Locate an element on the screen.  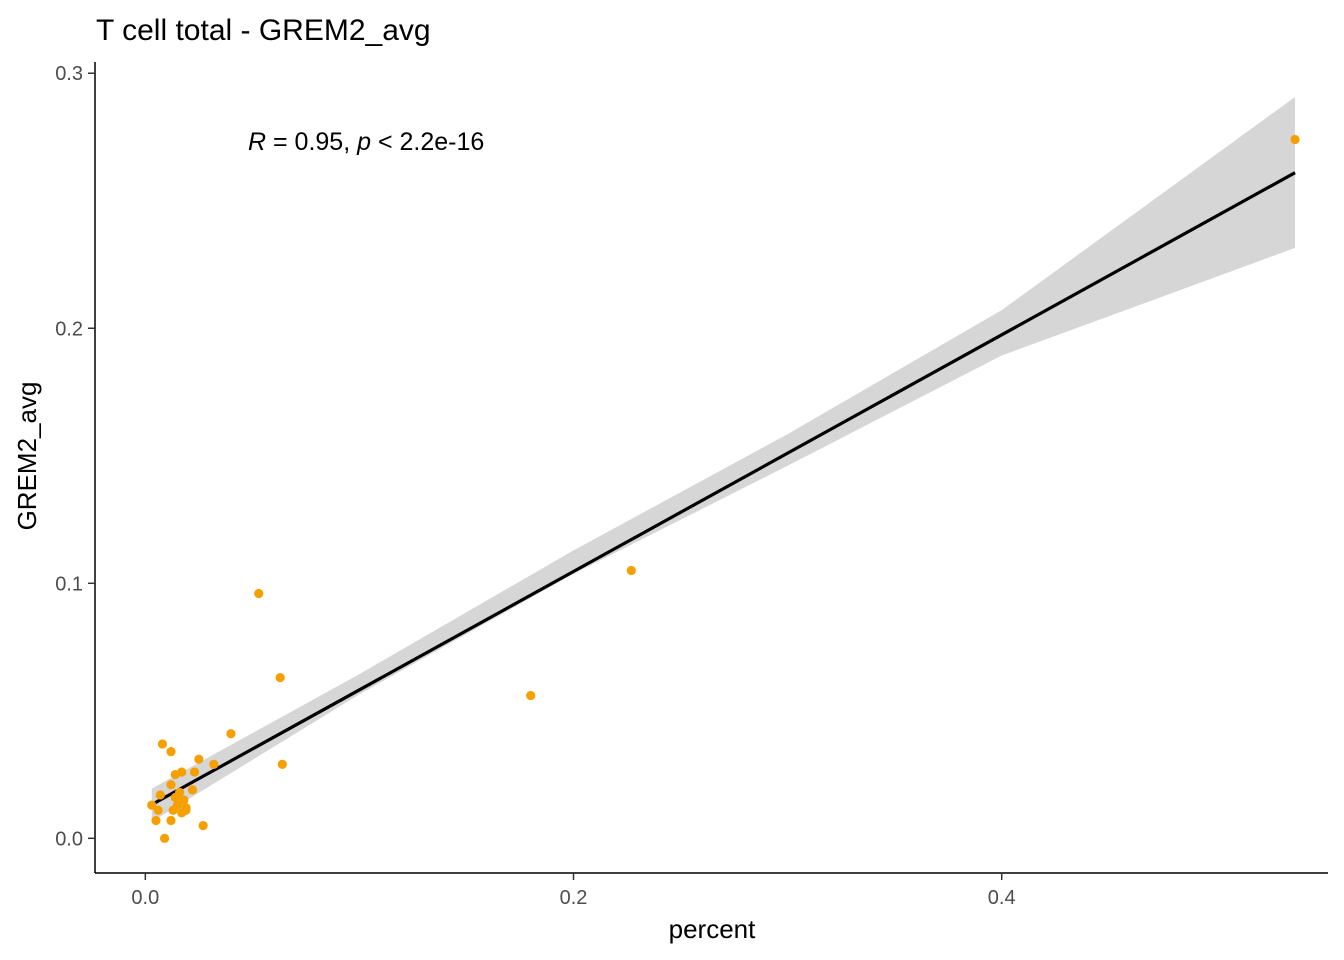
p-symbol: p is located at coordinates (363, 142).